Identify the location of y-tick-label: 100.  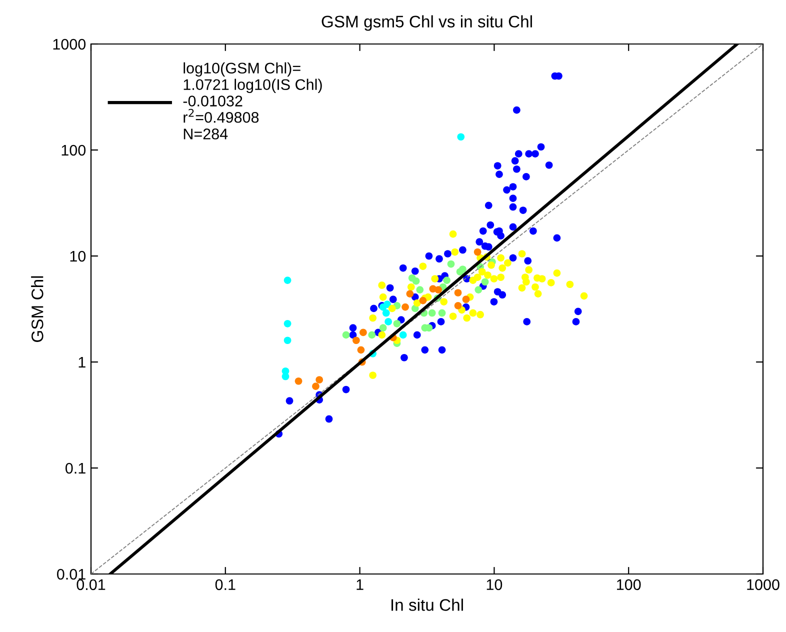
(74, 150).